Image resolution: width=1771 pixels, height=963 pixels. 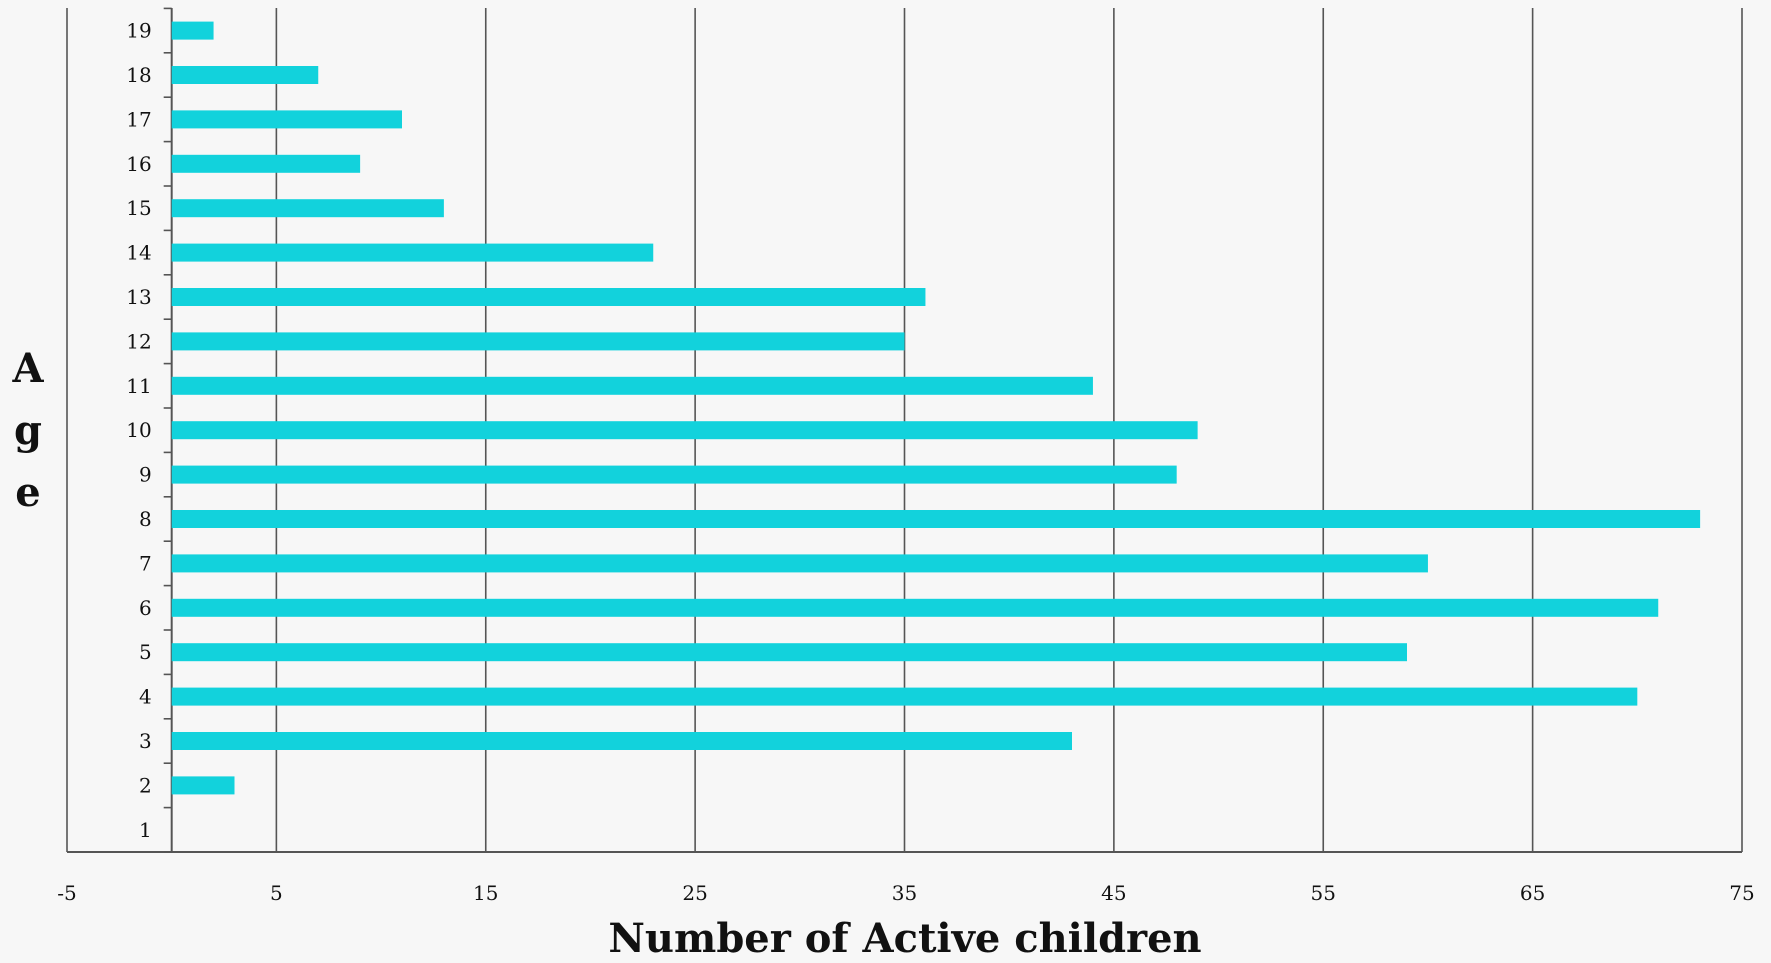 I want to click on x-axis-label: Number of Active children, so click(x=904, y=938).